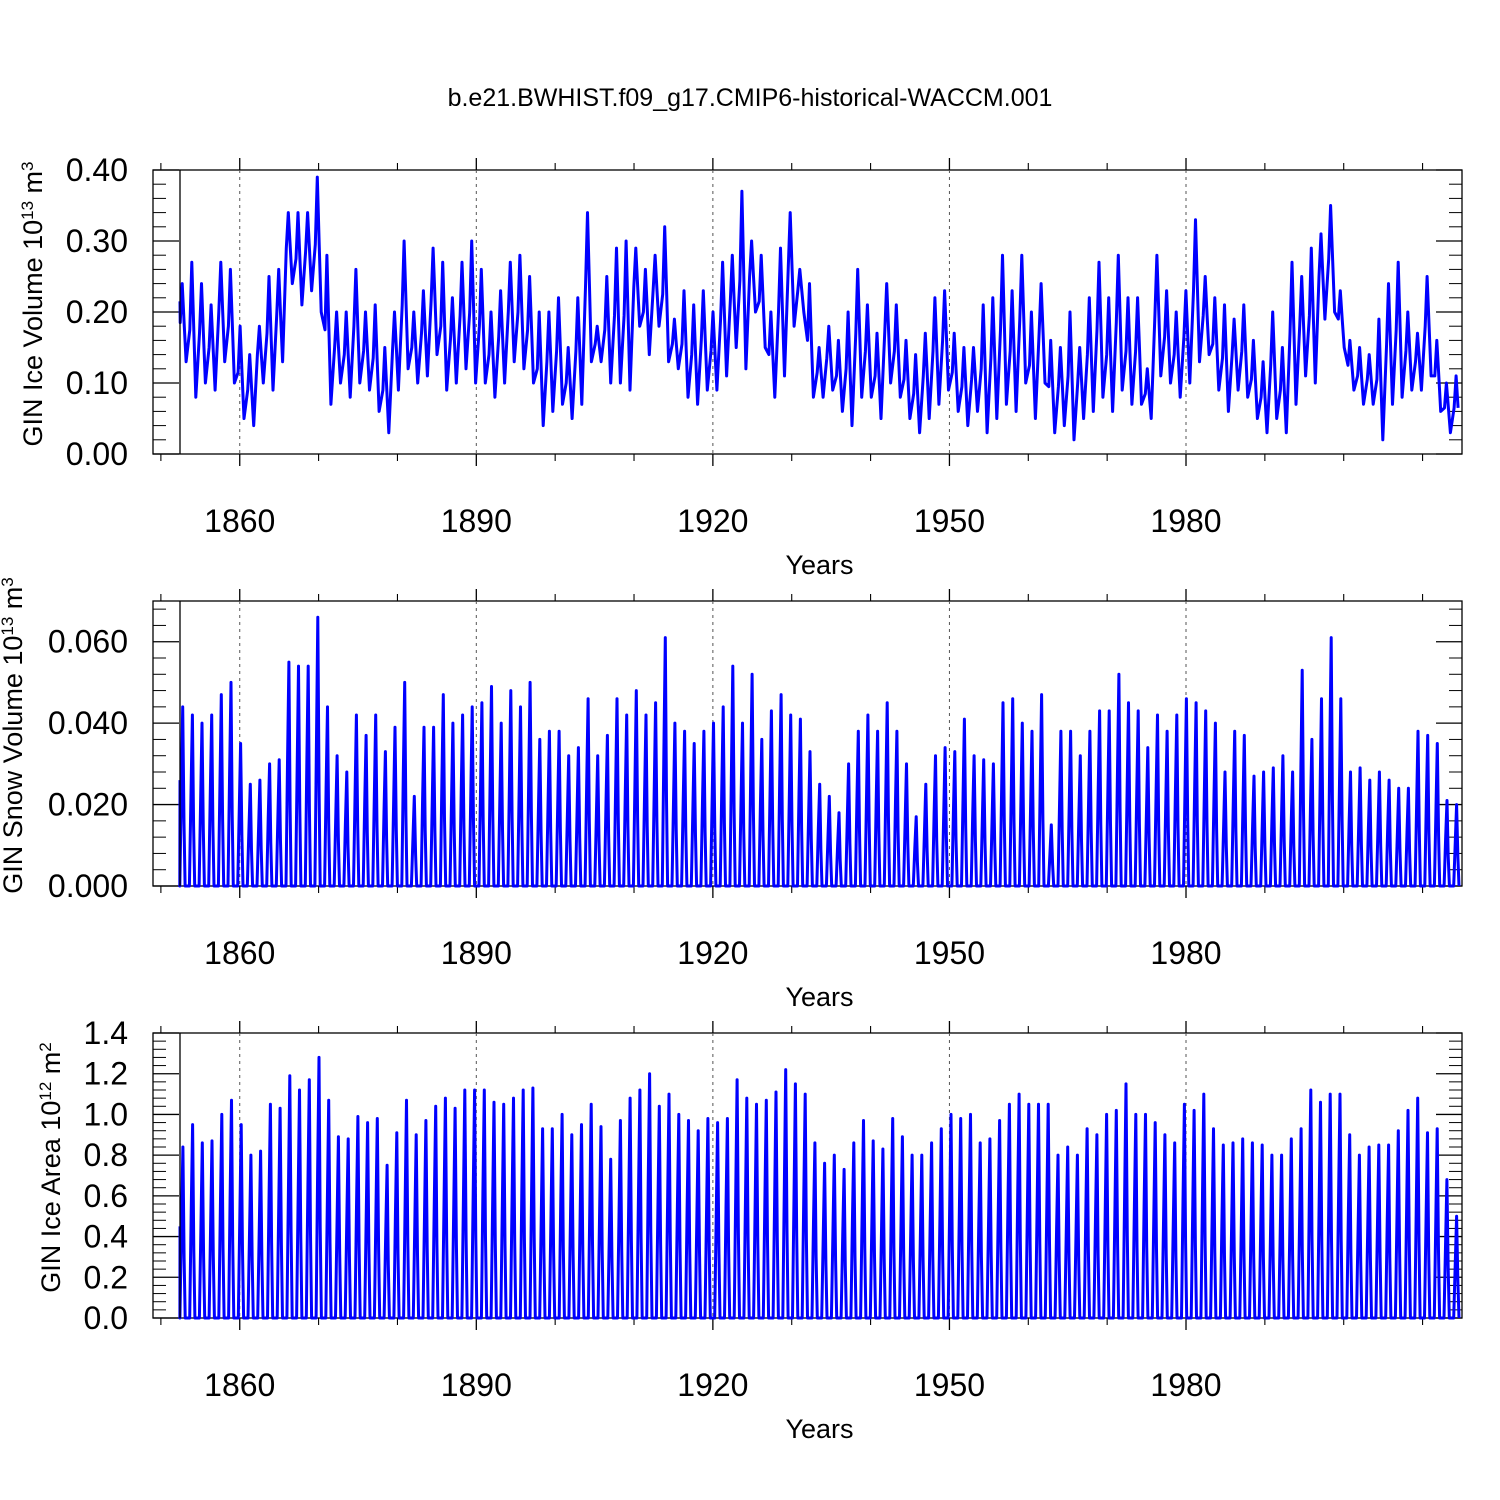 This screenshot has height=1500, width=1500. What do you see at coordinates (14, 735) in the screenshot?
I see `y-axis-label: GIN Snow Volume 1013 m3` at bounding box center [14, 735].